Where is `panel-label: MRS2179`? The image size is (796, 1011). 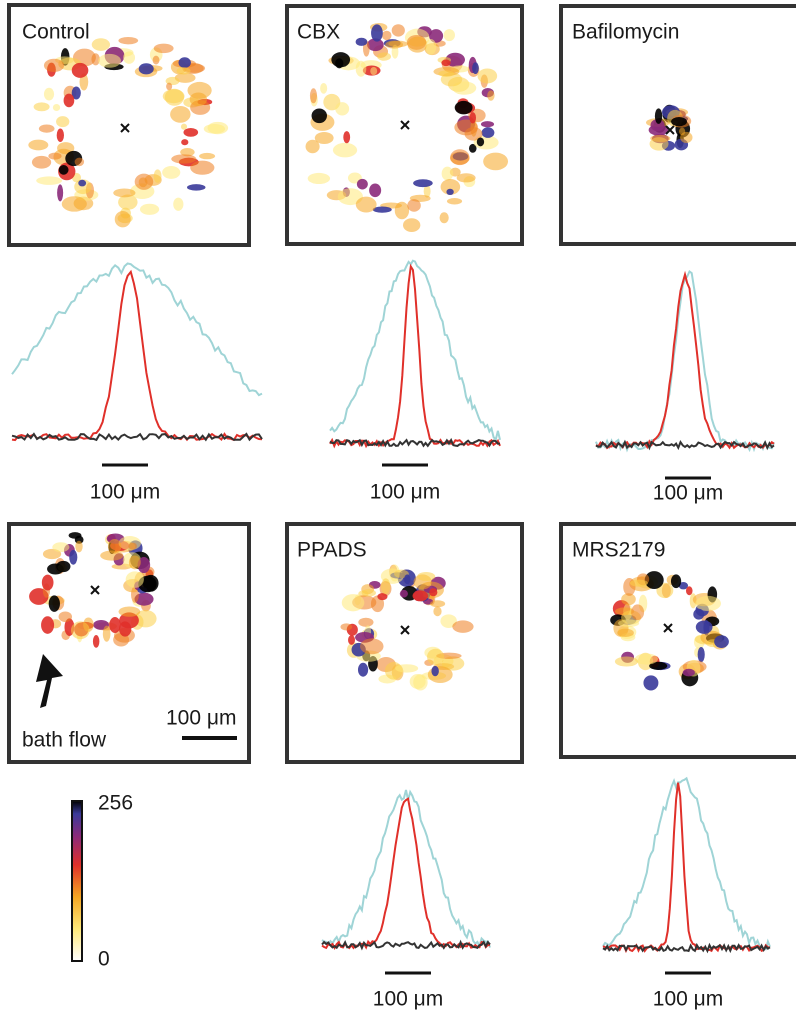
panel-label: MRS2179 is located at coordinates (618, 550).